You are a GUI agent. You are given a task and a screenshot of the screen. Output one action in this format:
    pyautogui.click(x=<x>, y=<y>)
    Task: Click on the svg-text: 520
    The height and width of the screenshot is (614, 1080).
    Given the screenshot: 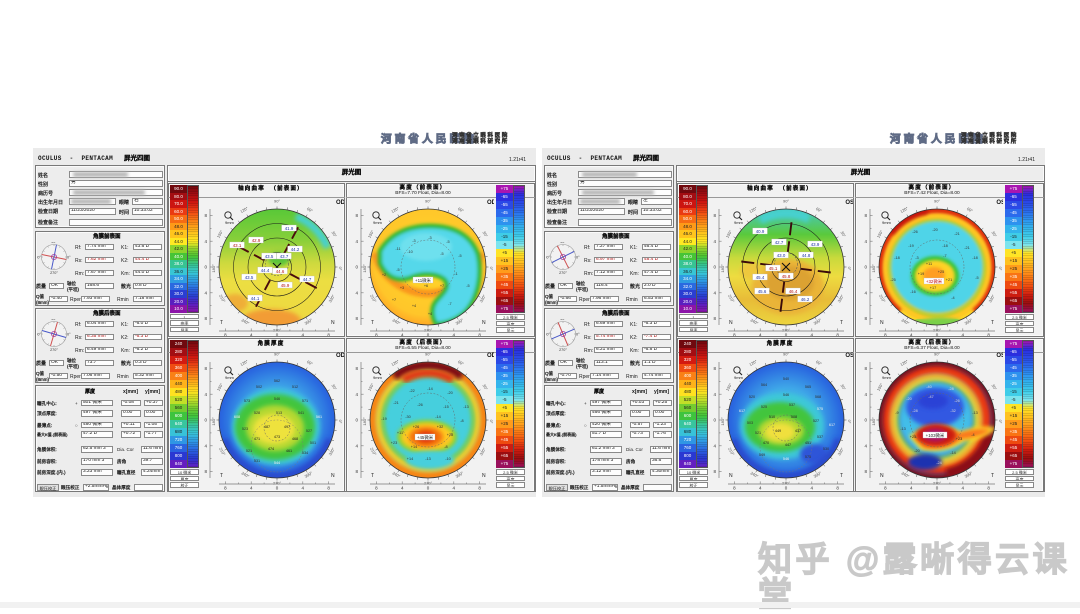 What is the action you would take?
    pyautogui.click(x=752, y=397)
    